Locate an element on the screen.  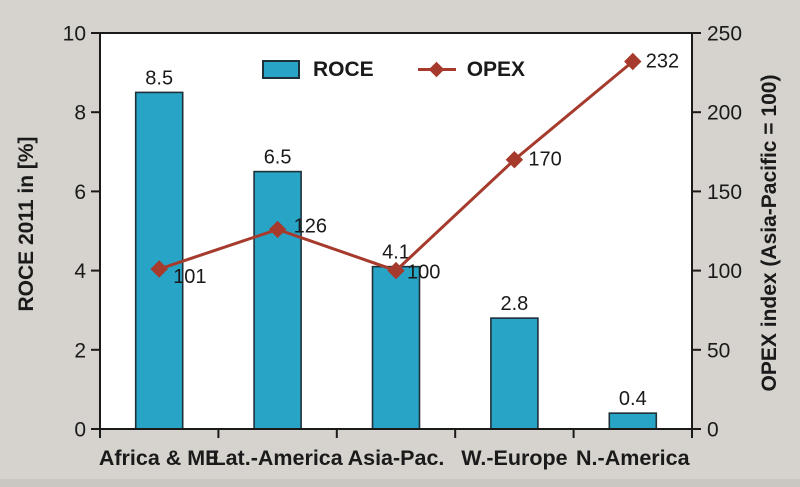
x-category-label: Lat.-America is located at coordinates (277, 458).